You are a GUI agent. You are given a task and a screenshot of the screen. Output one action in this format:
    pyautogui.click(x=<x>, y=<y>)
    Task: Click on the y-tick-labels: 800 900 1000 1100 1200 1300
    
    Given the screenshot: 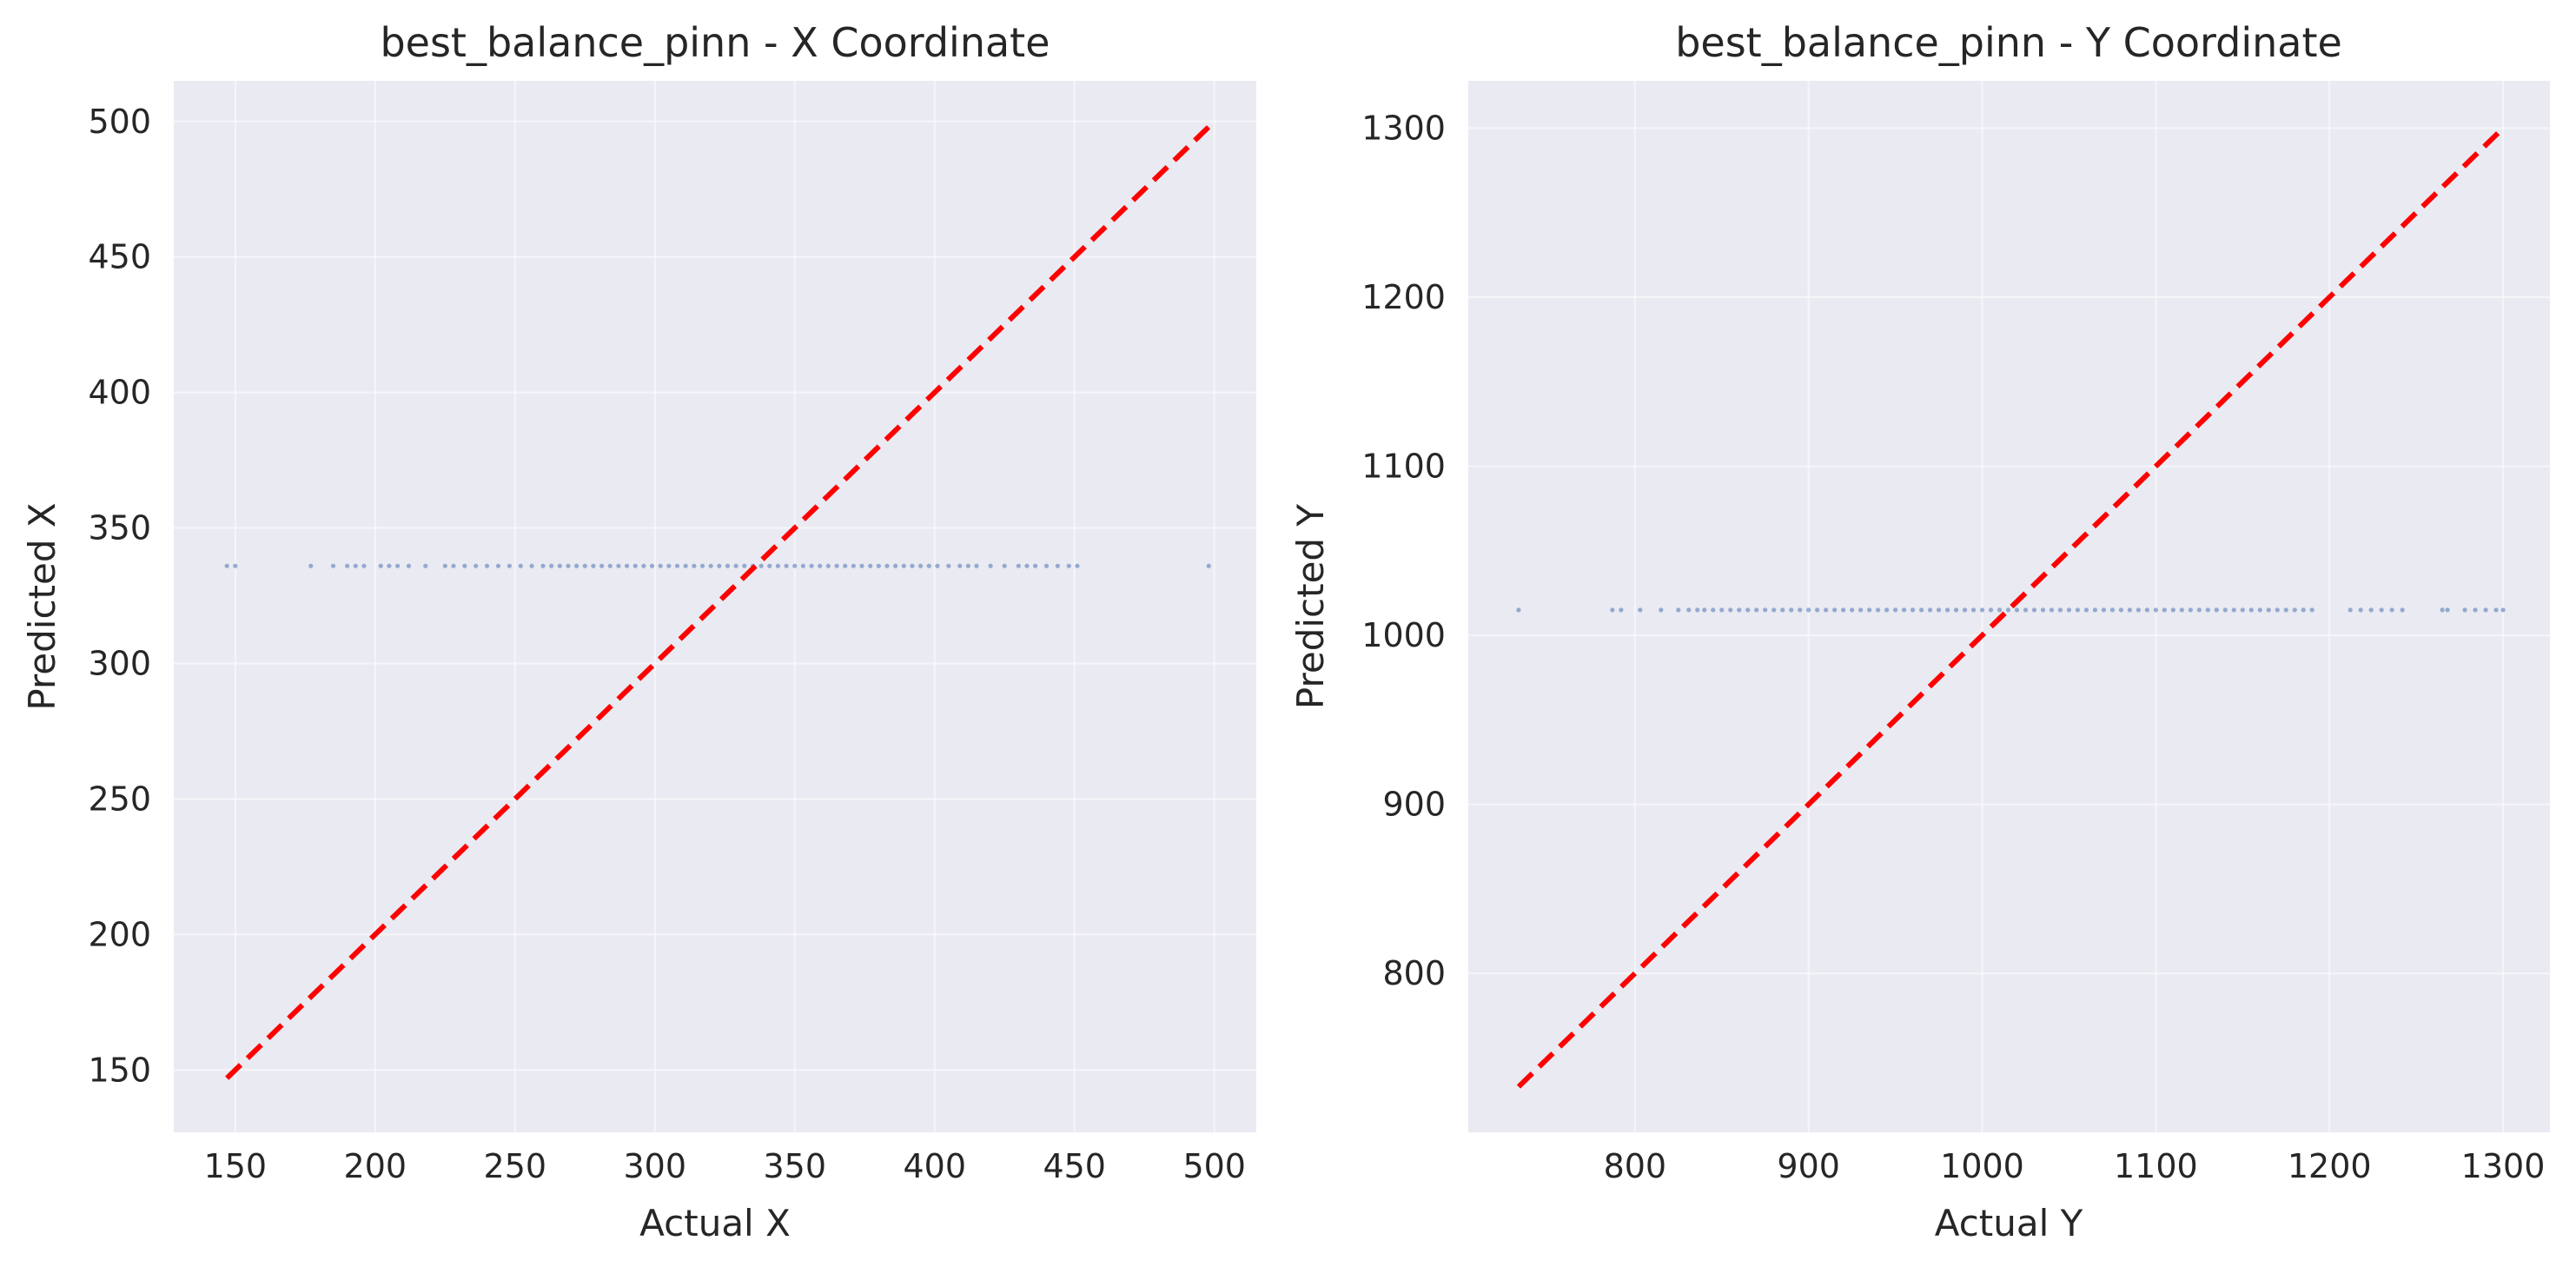 What is the action you would take?
    pyautogui.click(x=1403, y=551)
    